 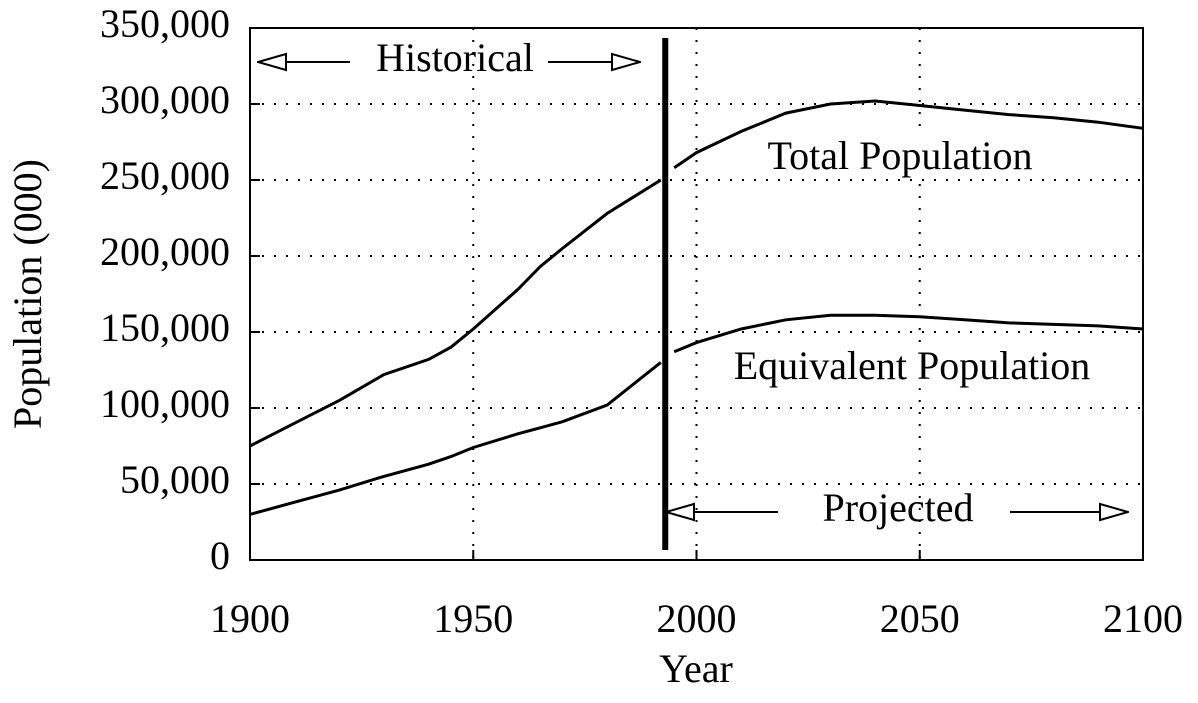 I want to click on annotation: Historical, so click(x=455, y=57).